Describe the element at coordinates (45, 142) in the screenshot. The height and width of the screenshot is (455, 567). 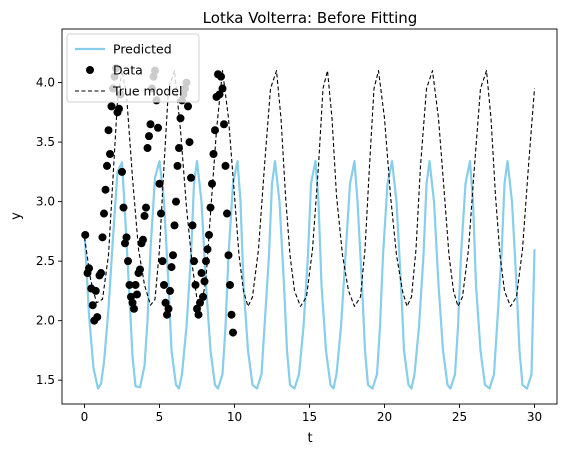
I see `y-tick-label: 3.5` at that location.